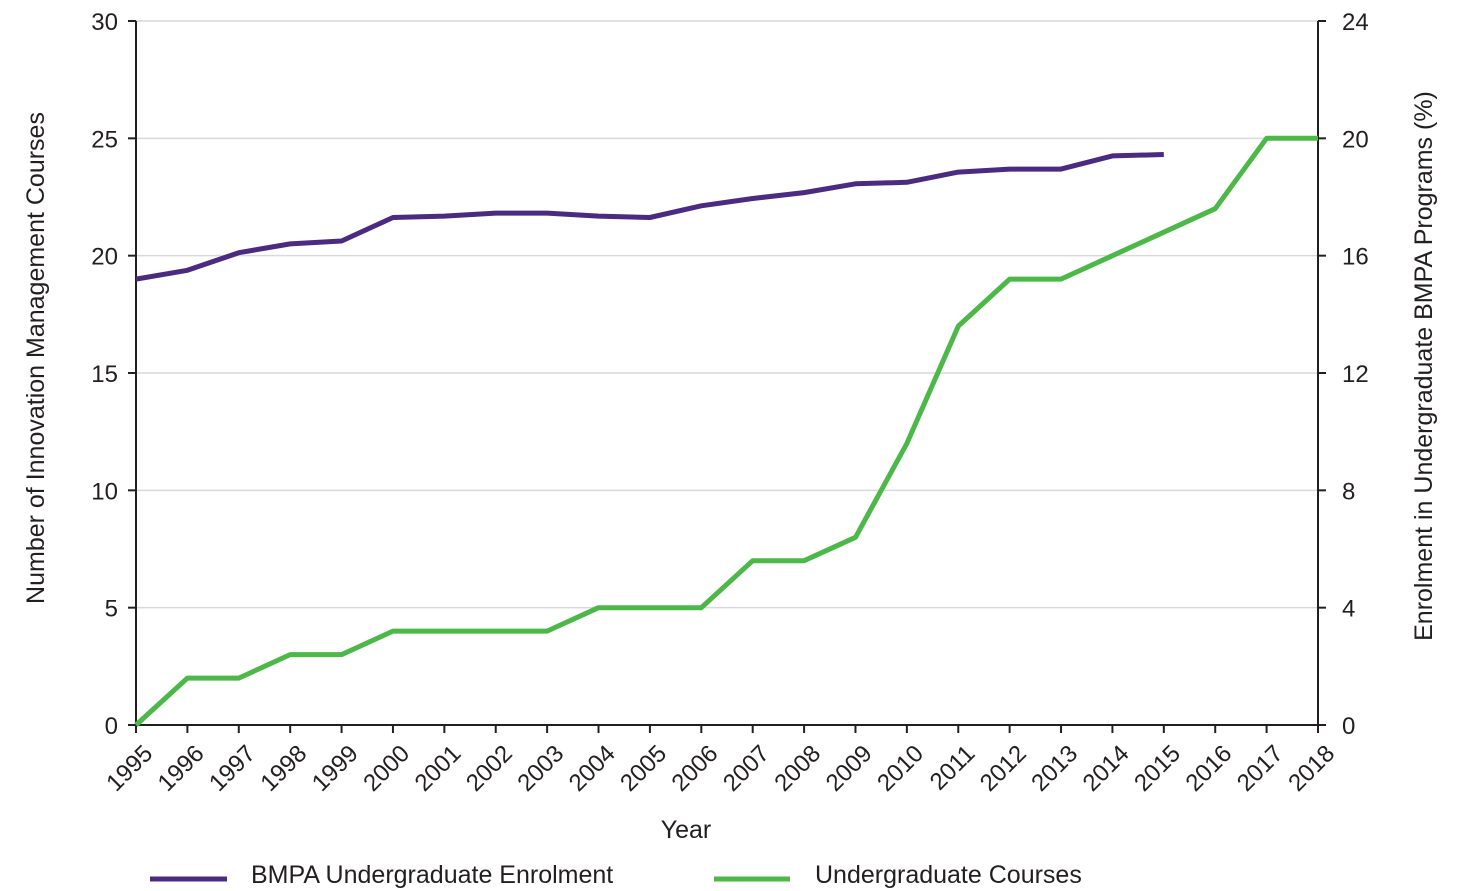 The width and height of the screenshot is (1466, 891). I want to click on y-left-tick-label: 30, so click(104, 22).